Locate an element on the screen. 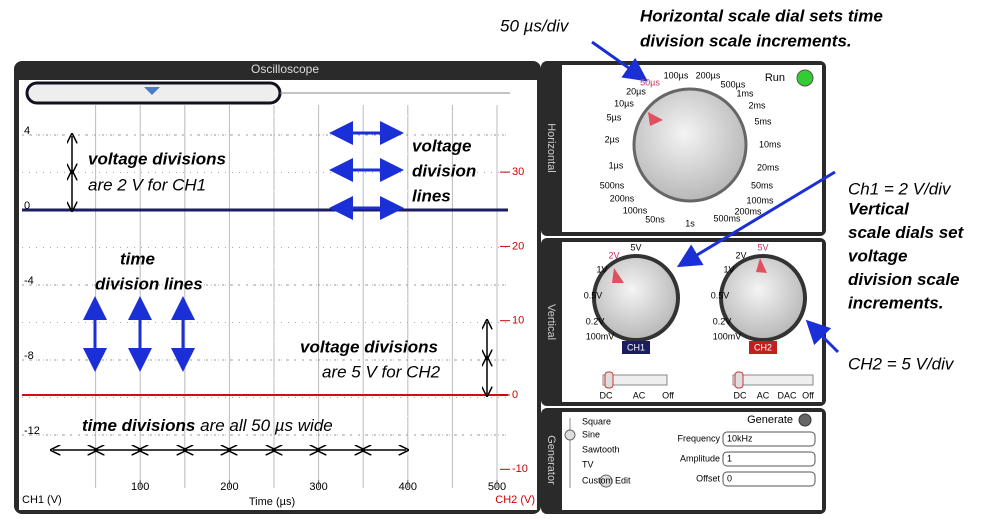 The image size is (997, 519). dial-label: 1ms is located at coordinates (745, 93).